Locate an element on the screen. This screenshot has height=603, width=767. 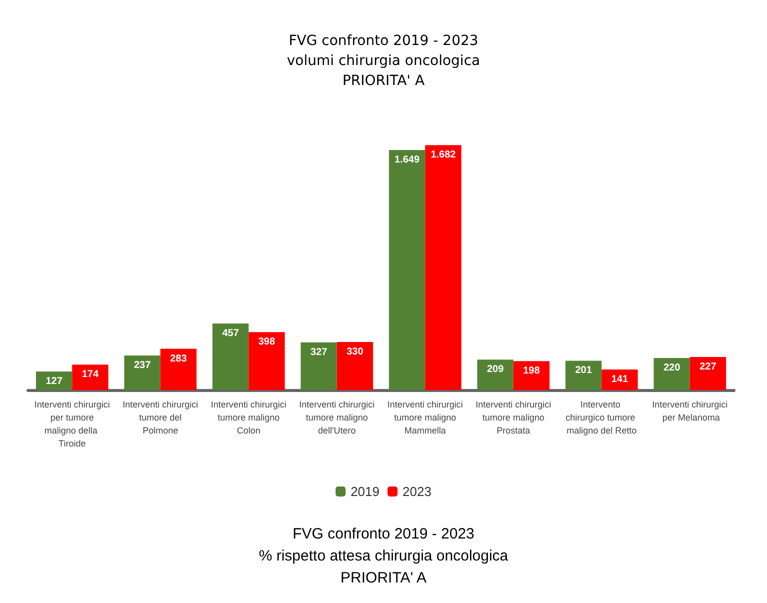
data-label: 330 is located at coordinates (355, 352).